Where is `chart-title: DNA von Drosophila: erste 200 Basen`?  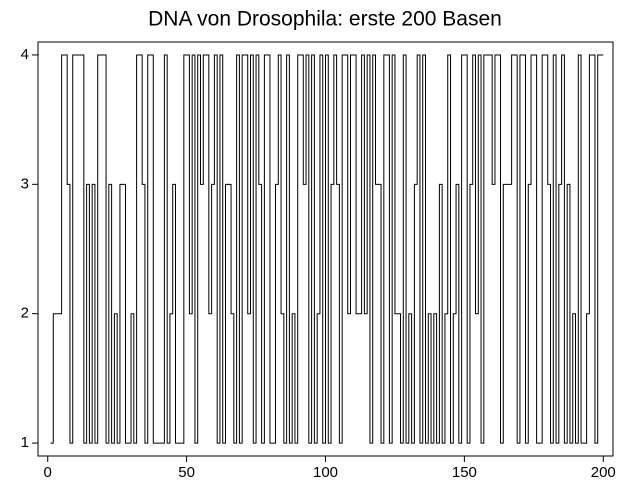 chart-title: DNA von Drosophila: erste 200 Basen is located at coordinates (325, 19).